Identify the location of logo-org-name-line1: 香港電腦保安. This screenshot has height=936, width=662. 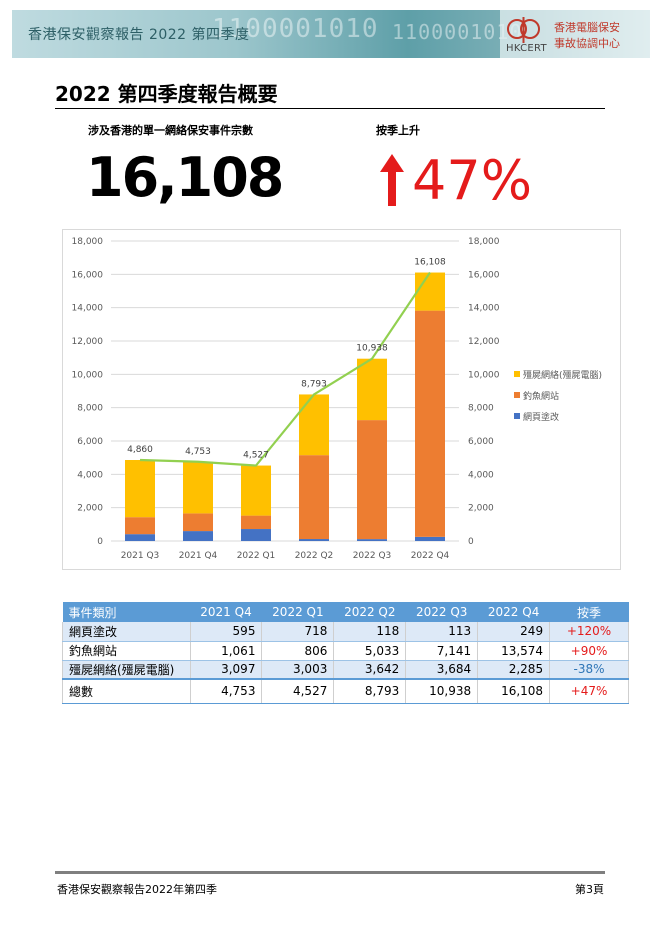
(587, 27).